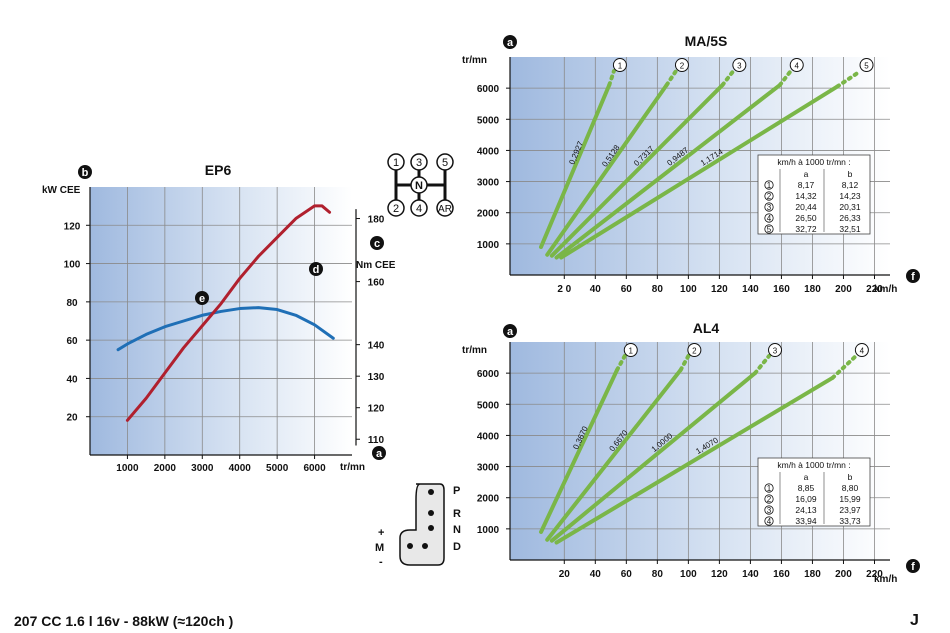 The image size is (950, 633). Describe the element at coordinates (850, 218) in the screenshot. I see `manual-table-b-value: 26,33` at that location.